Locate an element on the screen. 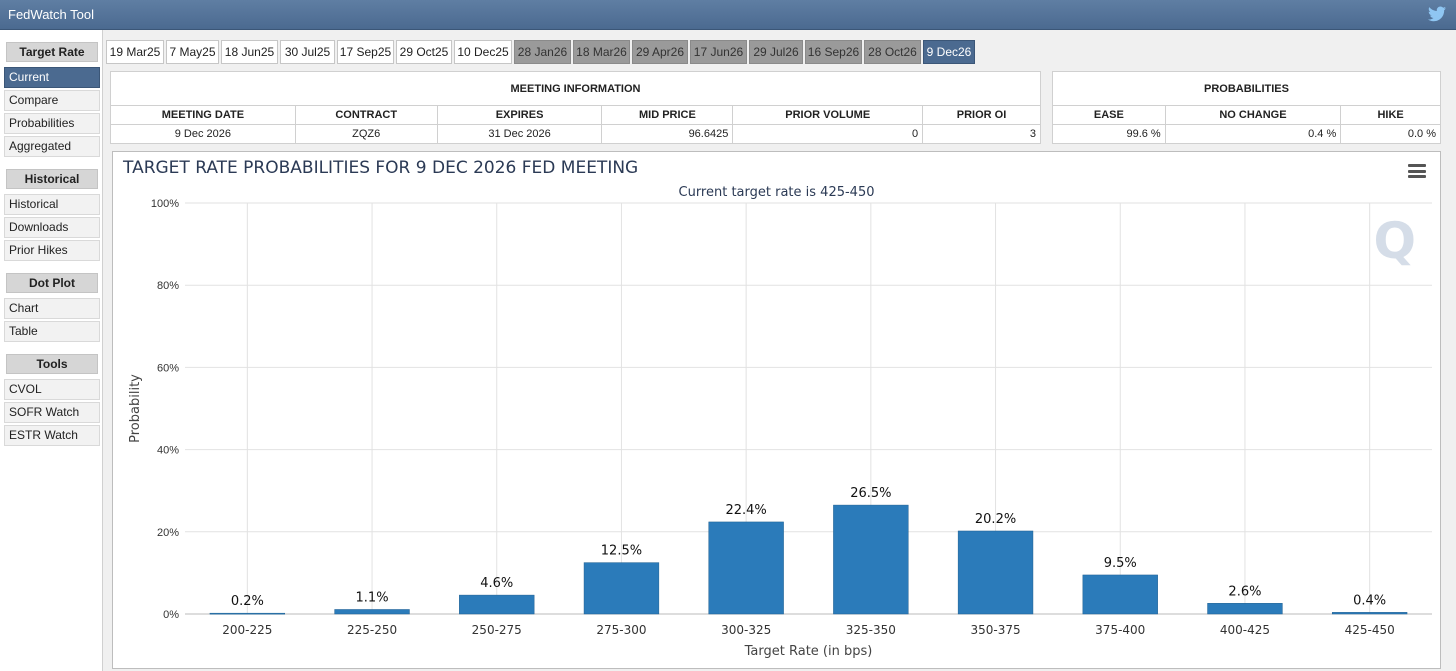 This screenshot has width=1456, height=671. data-label: 0.2% is located at coordinates (247, 601).